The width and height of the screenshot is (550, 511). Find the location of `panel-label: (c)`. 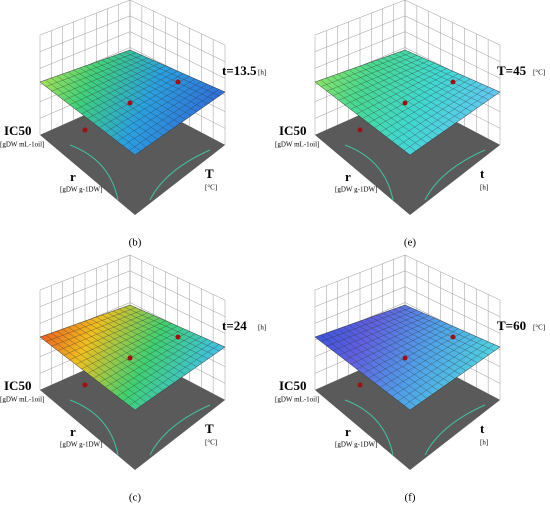

panel-label: (c) is located at coordinates (135, 498).